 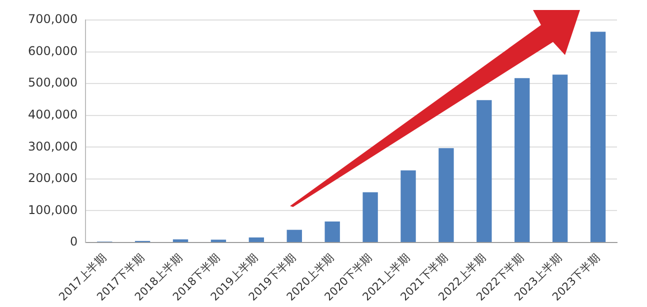 I want to click on y-tick-label: 600,000, so click(x=53, y=51).